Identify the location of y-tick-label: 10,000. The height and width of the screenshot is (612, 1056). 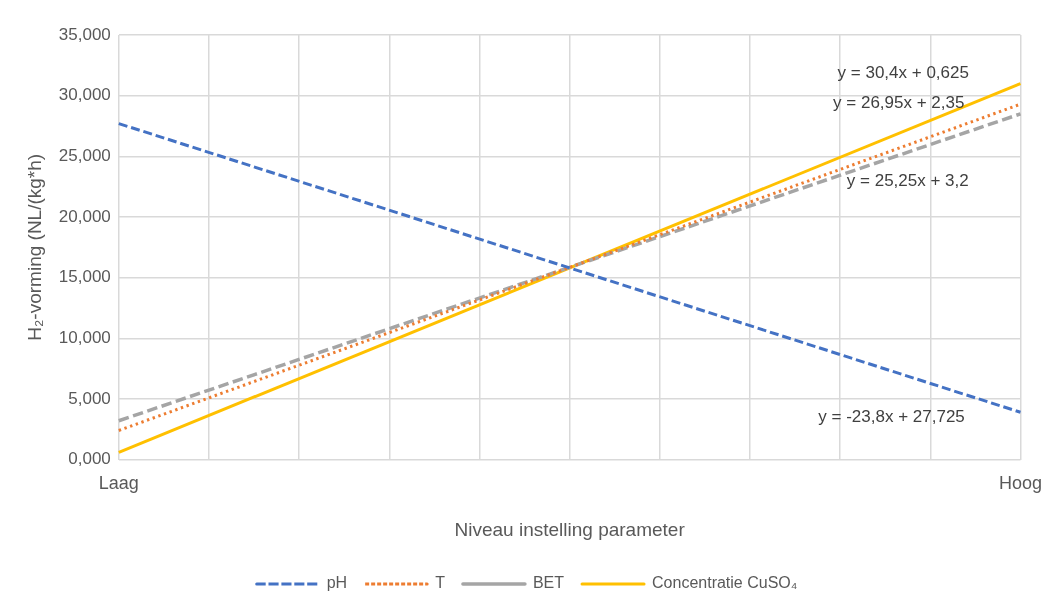
(84, 337).